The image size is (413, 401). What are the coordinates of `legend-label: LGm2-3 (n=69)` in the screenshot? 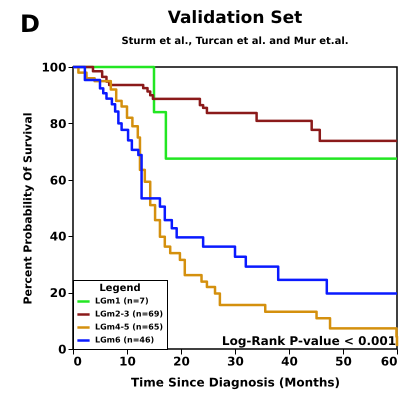 It's located at (129, 314).